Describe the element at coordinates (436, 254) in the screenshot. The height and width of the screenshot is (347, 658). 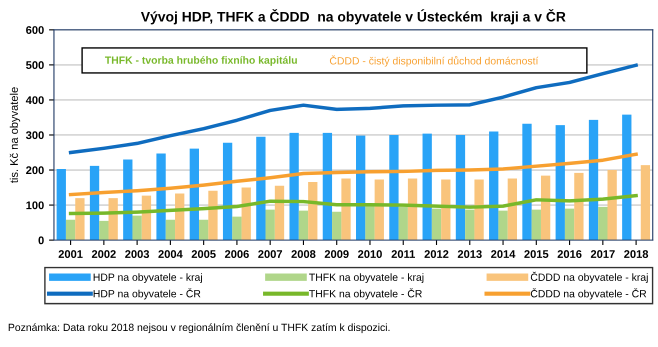
I see `x-tick-label: 2012` at that location.